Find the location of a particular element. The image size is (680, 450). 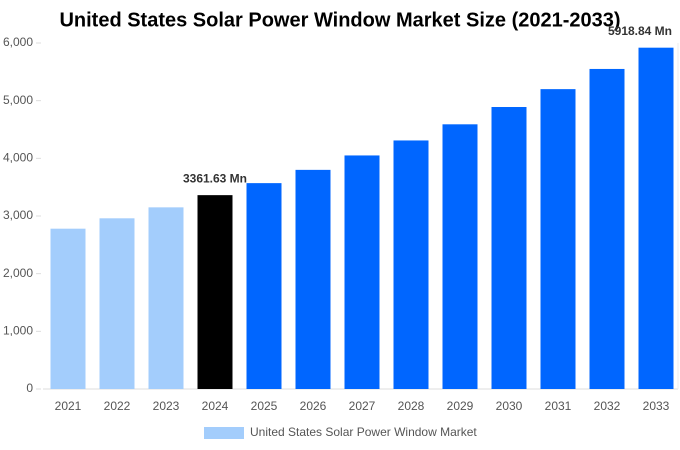

x-tick-label: 2026 is located at coordinates (313, 406).